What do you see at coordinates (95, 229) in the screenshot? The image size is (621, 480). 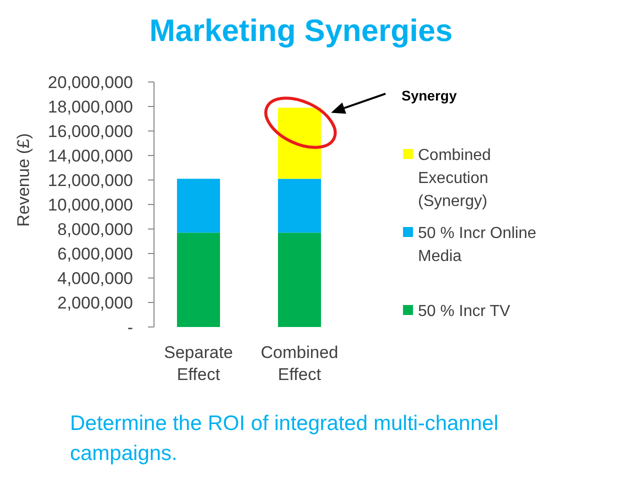 I see `y-tick-label: 8,000,000` at bounding box center [95, 229].